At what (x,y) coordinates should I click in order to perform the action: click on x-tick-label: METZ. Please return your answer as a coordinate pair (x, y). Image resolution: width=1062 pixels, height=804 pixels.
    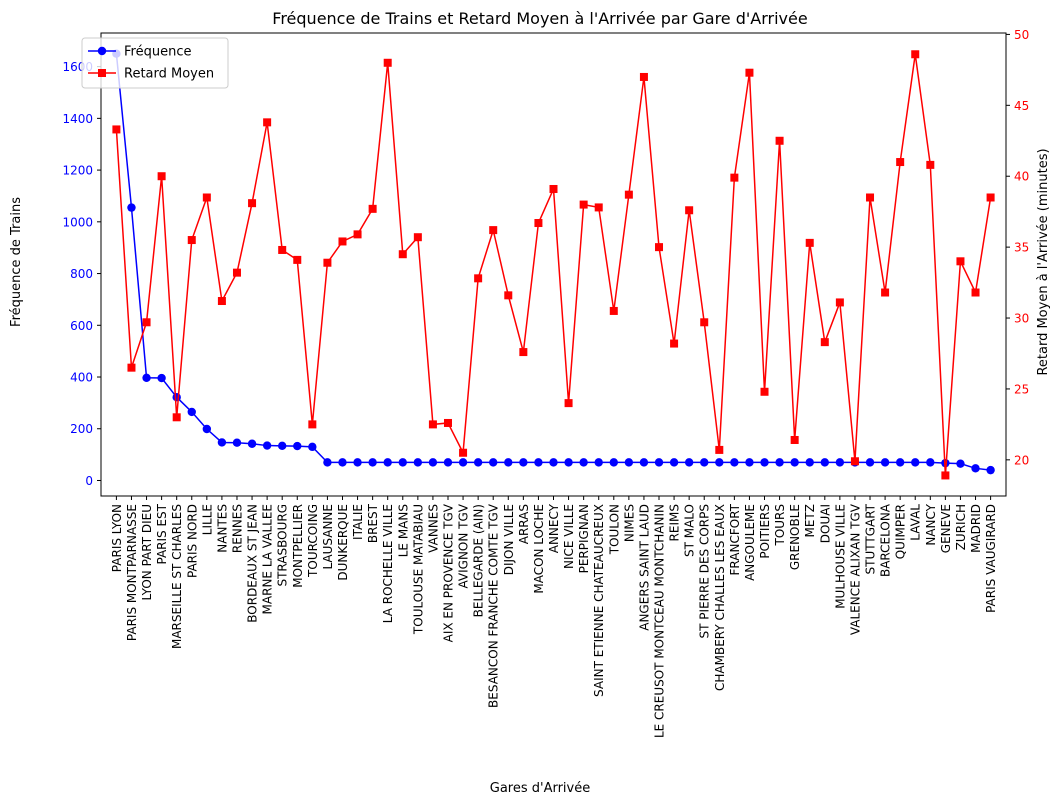
    Looking at the image, I should click on (810, 521).